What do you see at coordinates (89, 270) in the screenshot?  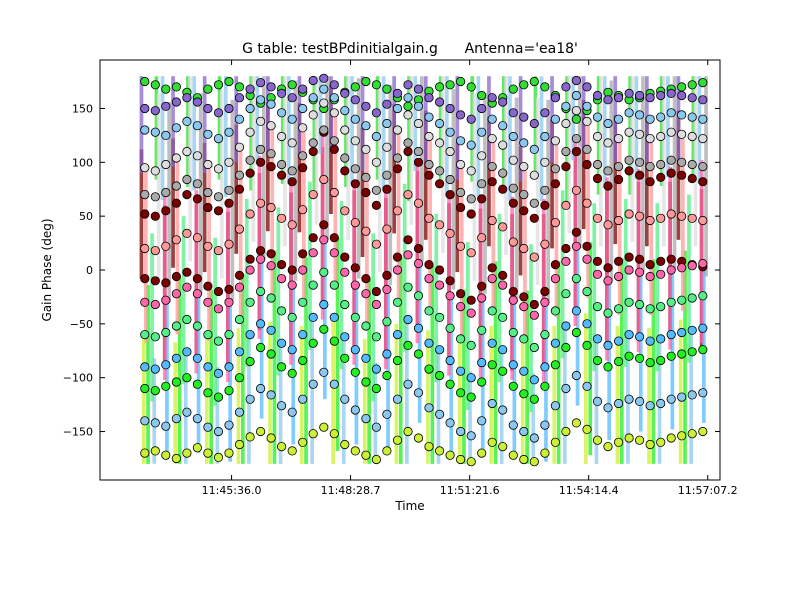 I see `y-tick-label: 0` at bounding box center [89, 270].